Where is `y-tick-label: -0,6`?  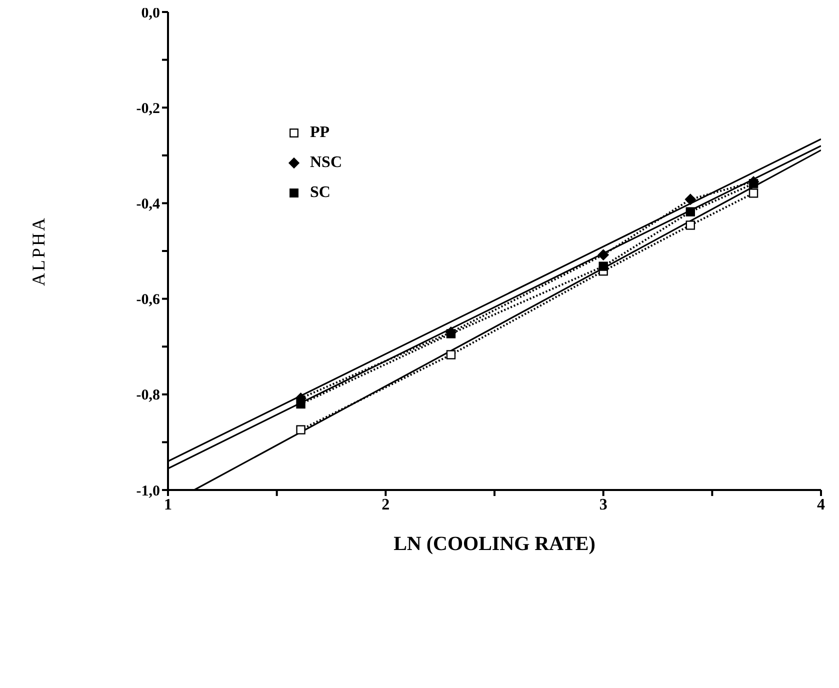
y-tick-label: -0,6 is located at coordinates (148, 300).